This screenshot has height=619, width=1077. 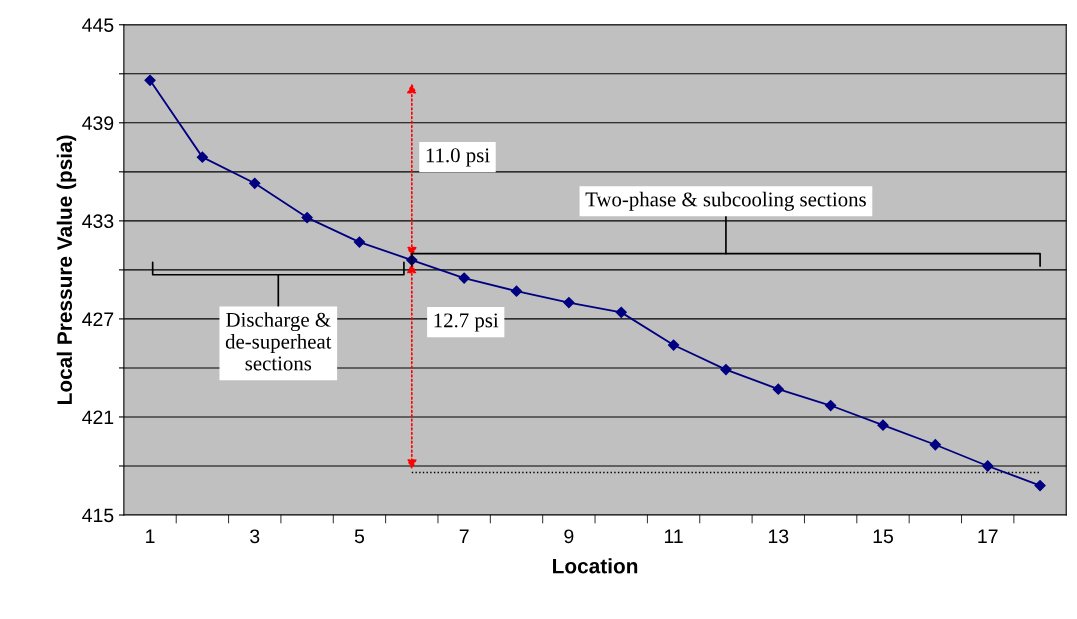 I want to click on x-tick-label: 13, so click(x=778, y=536).